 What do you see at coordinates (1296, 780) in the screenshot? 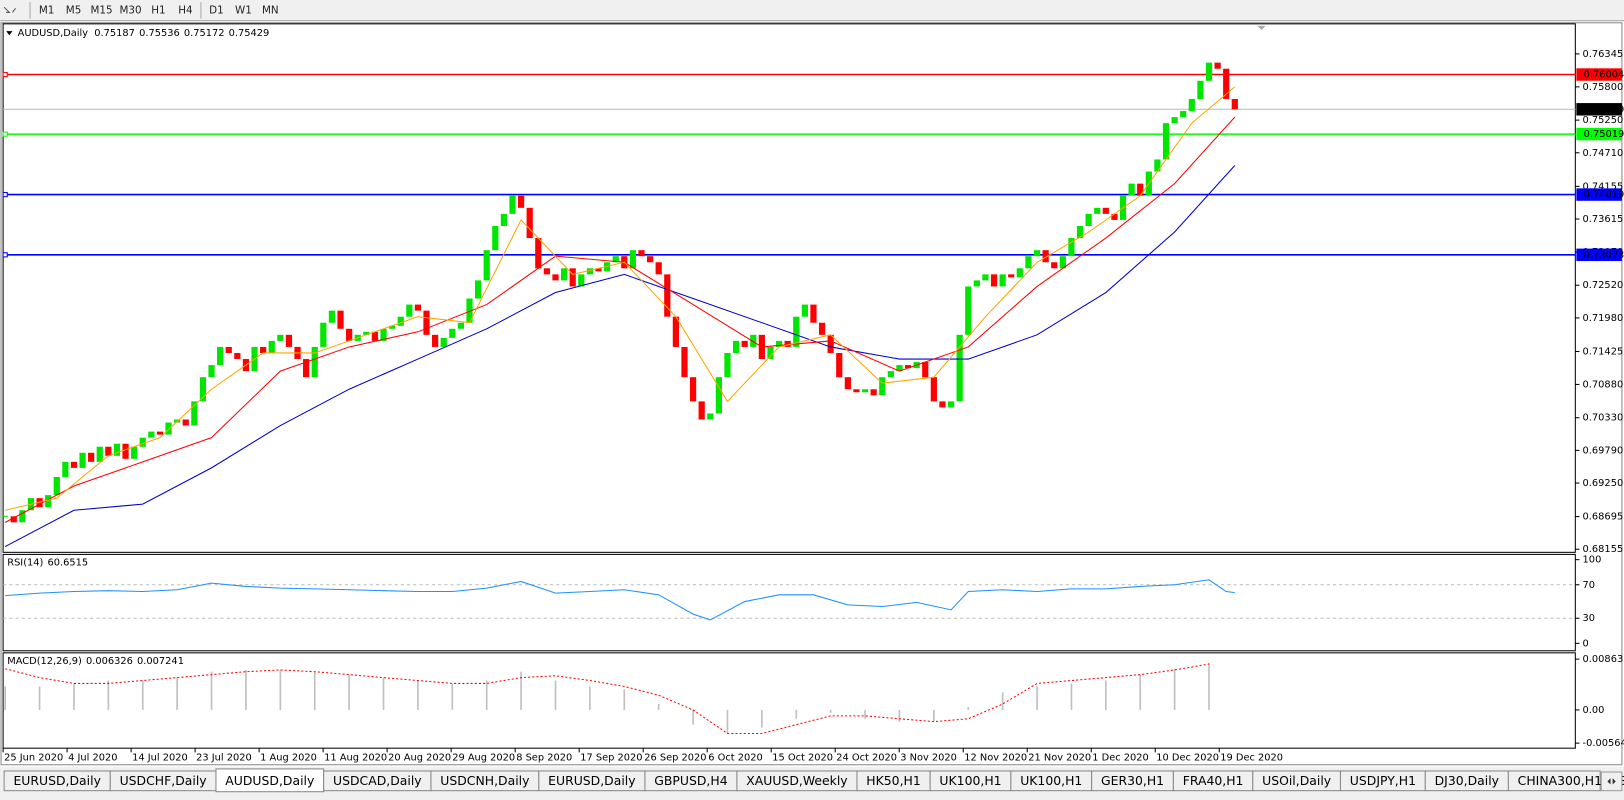
I see `tab-label: USOil,Daily` at bounding box center [1296, 780].